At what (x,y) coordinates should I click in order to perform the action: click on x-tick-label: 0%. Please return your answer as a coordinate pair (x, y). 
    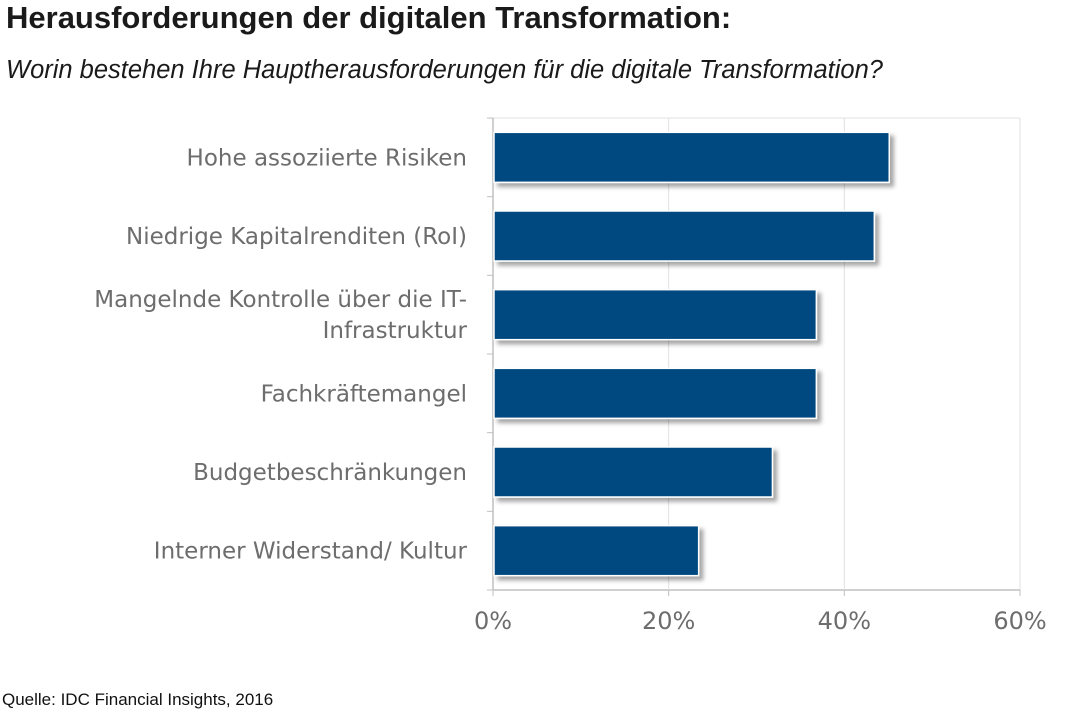
    Looking at the image, I should click on (493, 621).